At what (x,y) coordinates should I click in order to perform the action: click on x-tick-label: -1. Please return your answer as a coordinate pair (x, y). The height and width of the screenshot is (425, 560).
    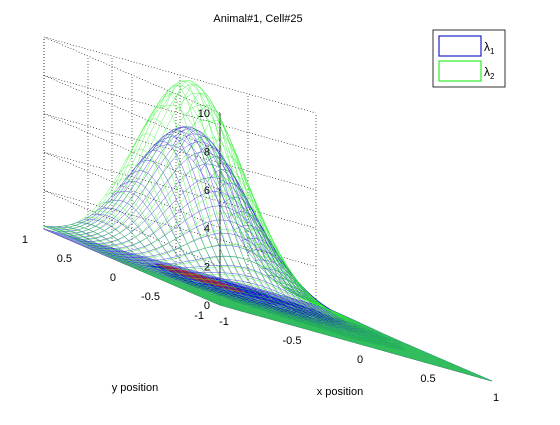
    Looking at the image, I should click on (224, 322).